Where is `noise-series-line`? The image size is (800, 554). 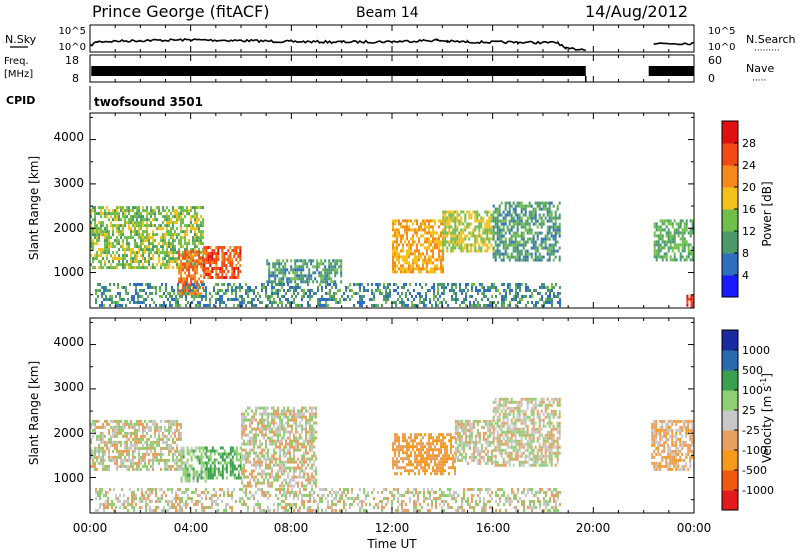 noise-series-line is located at coordinates (674, 43).